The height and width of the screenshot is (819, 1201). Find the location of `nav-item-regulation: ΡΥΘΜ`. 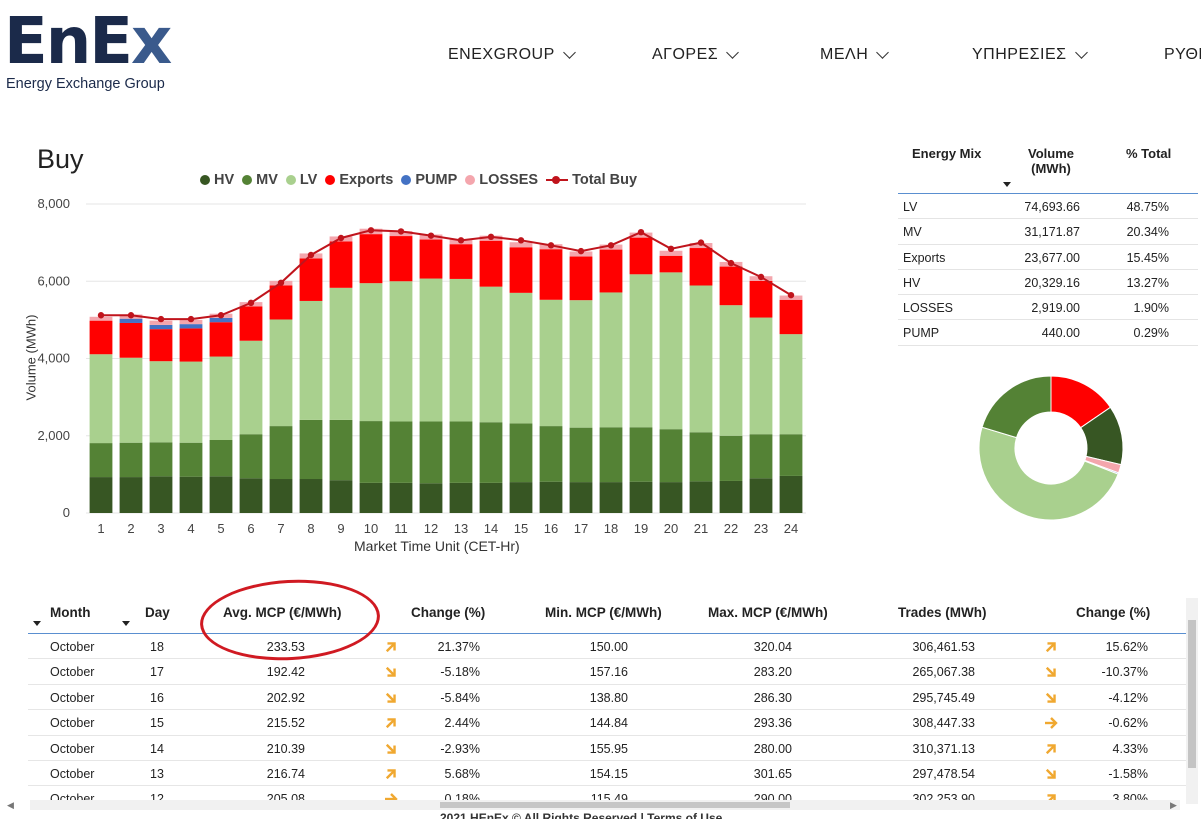

nav-item-regulation: ΡΥΘΜ is located at coordinates (1182, 55).